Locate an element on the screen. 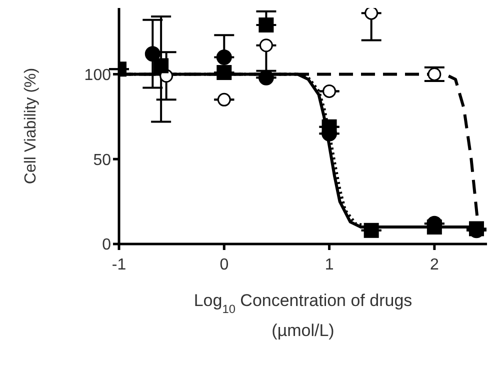 Image resolution: width=503 pixels, height=385 pixels. x-tick-label: 1 is located at coordinates (329, 265).